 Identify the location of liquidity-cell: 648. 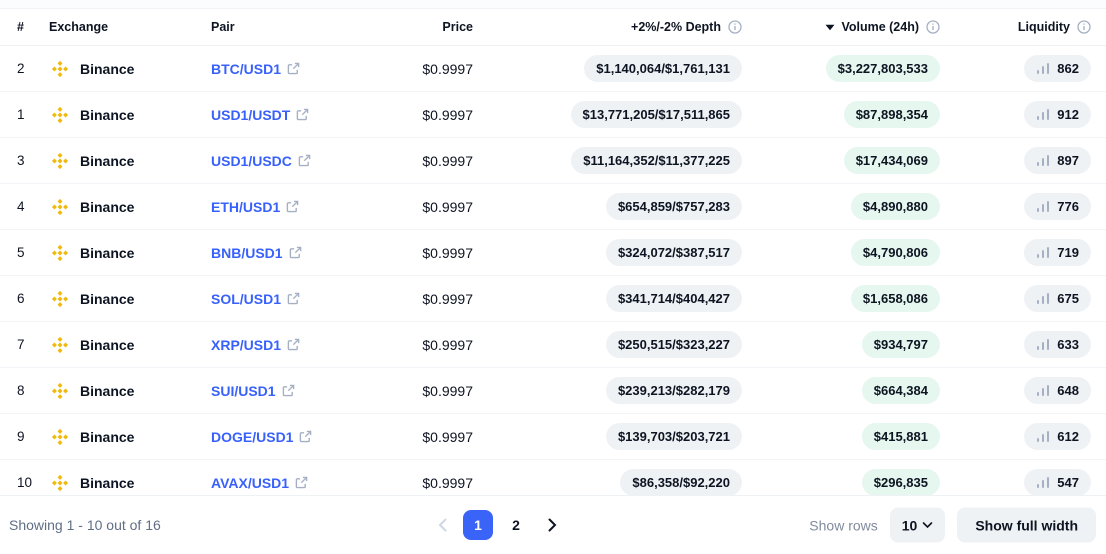
(1023, 390).